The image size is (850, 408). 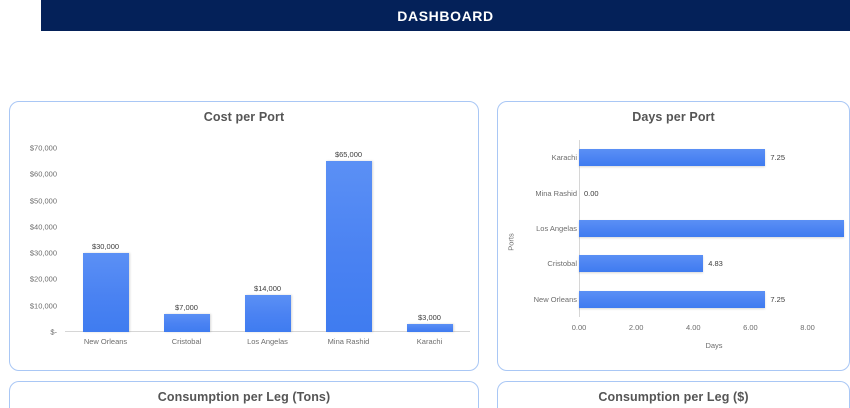 I want to click on days-chart-plot-area: 7.25 0.00 4.83 7.25, so click(x=714, y=228).